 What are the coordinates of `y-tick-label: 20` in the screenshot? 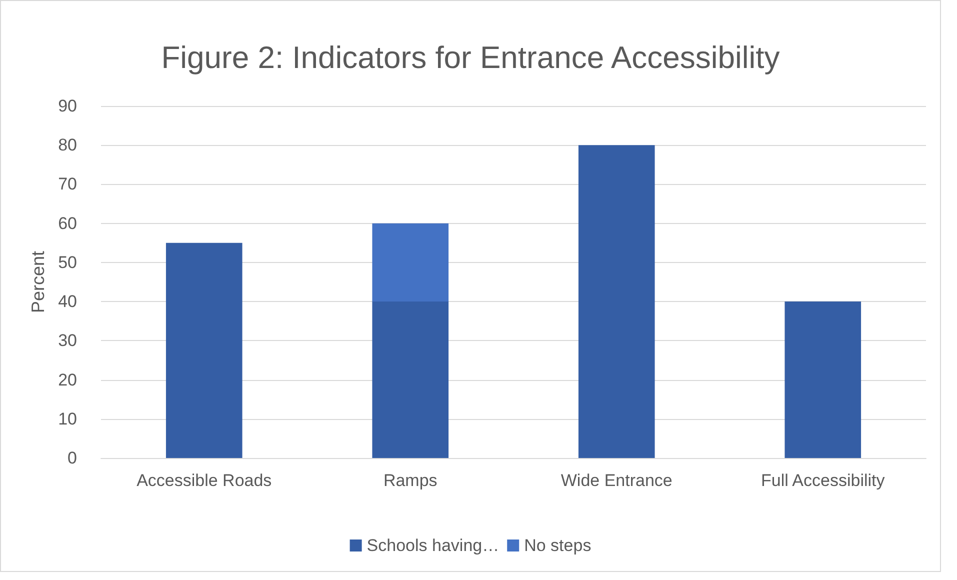 It's located at (67, 380).